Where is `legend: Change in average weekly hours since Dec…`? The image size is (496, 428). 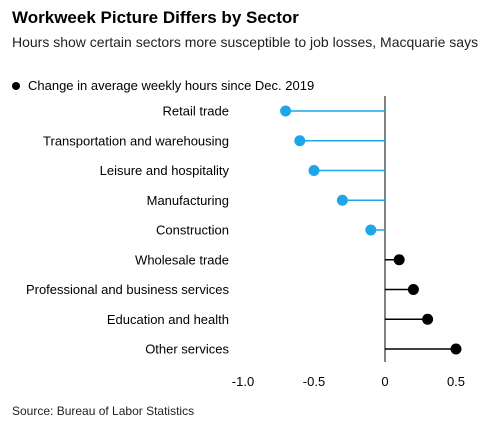
legend: Change in average weekly hours since Dec… is located at coordinates (163, 85).